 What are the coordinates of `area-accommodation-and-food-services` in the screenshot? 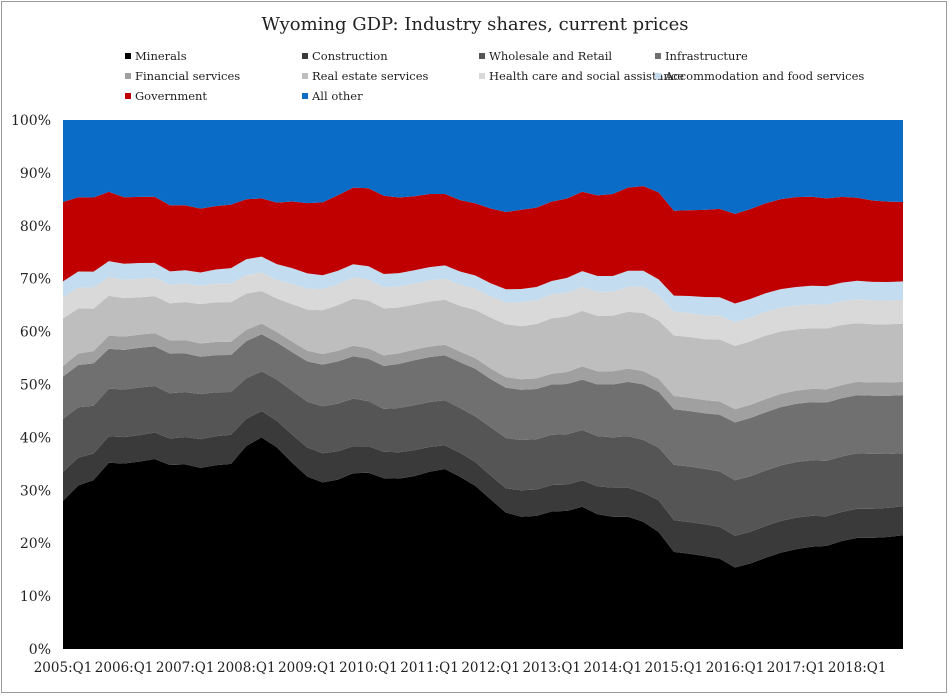 It's located at (483, 289).